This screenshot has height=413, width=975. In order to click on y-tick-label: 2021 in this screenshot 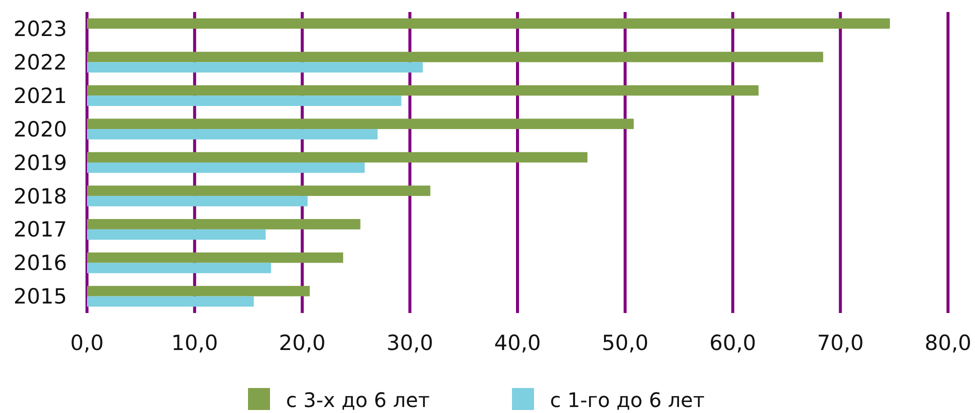, I will do `click(40, 96)`.